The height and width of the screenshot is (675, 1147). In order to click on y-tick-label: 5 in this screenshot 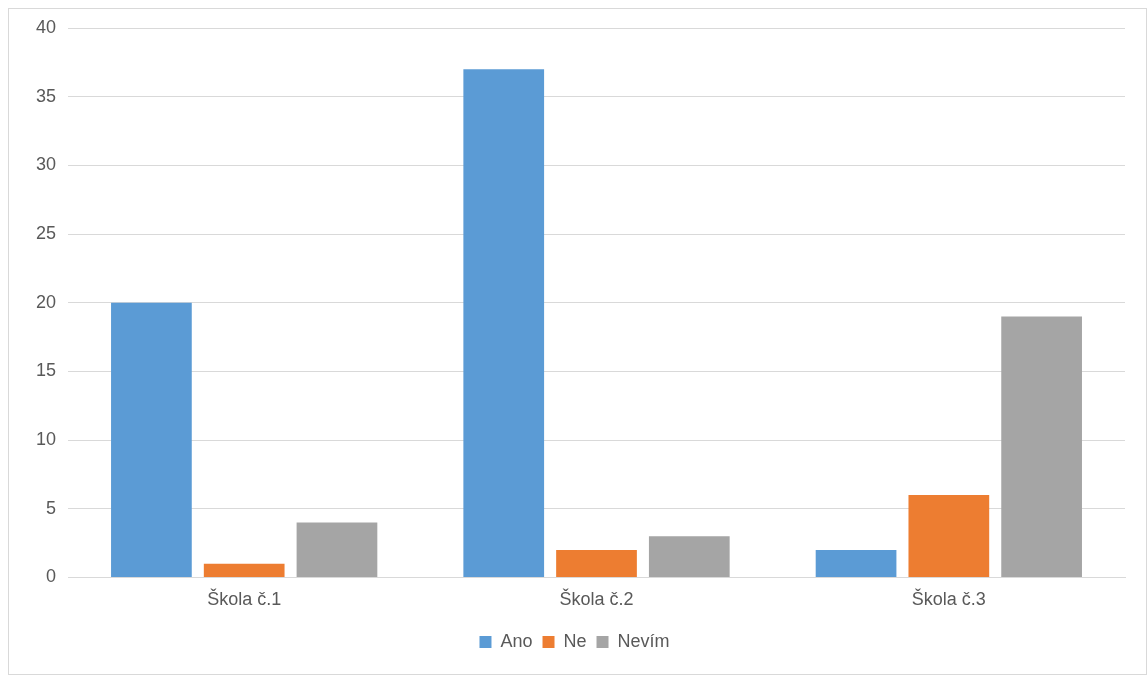, I will do `click(51, 507)`.